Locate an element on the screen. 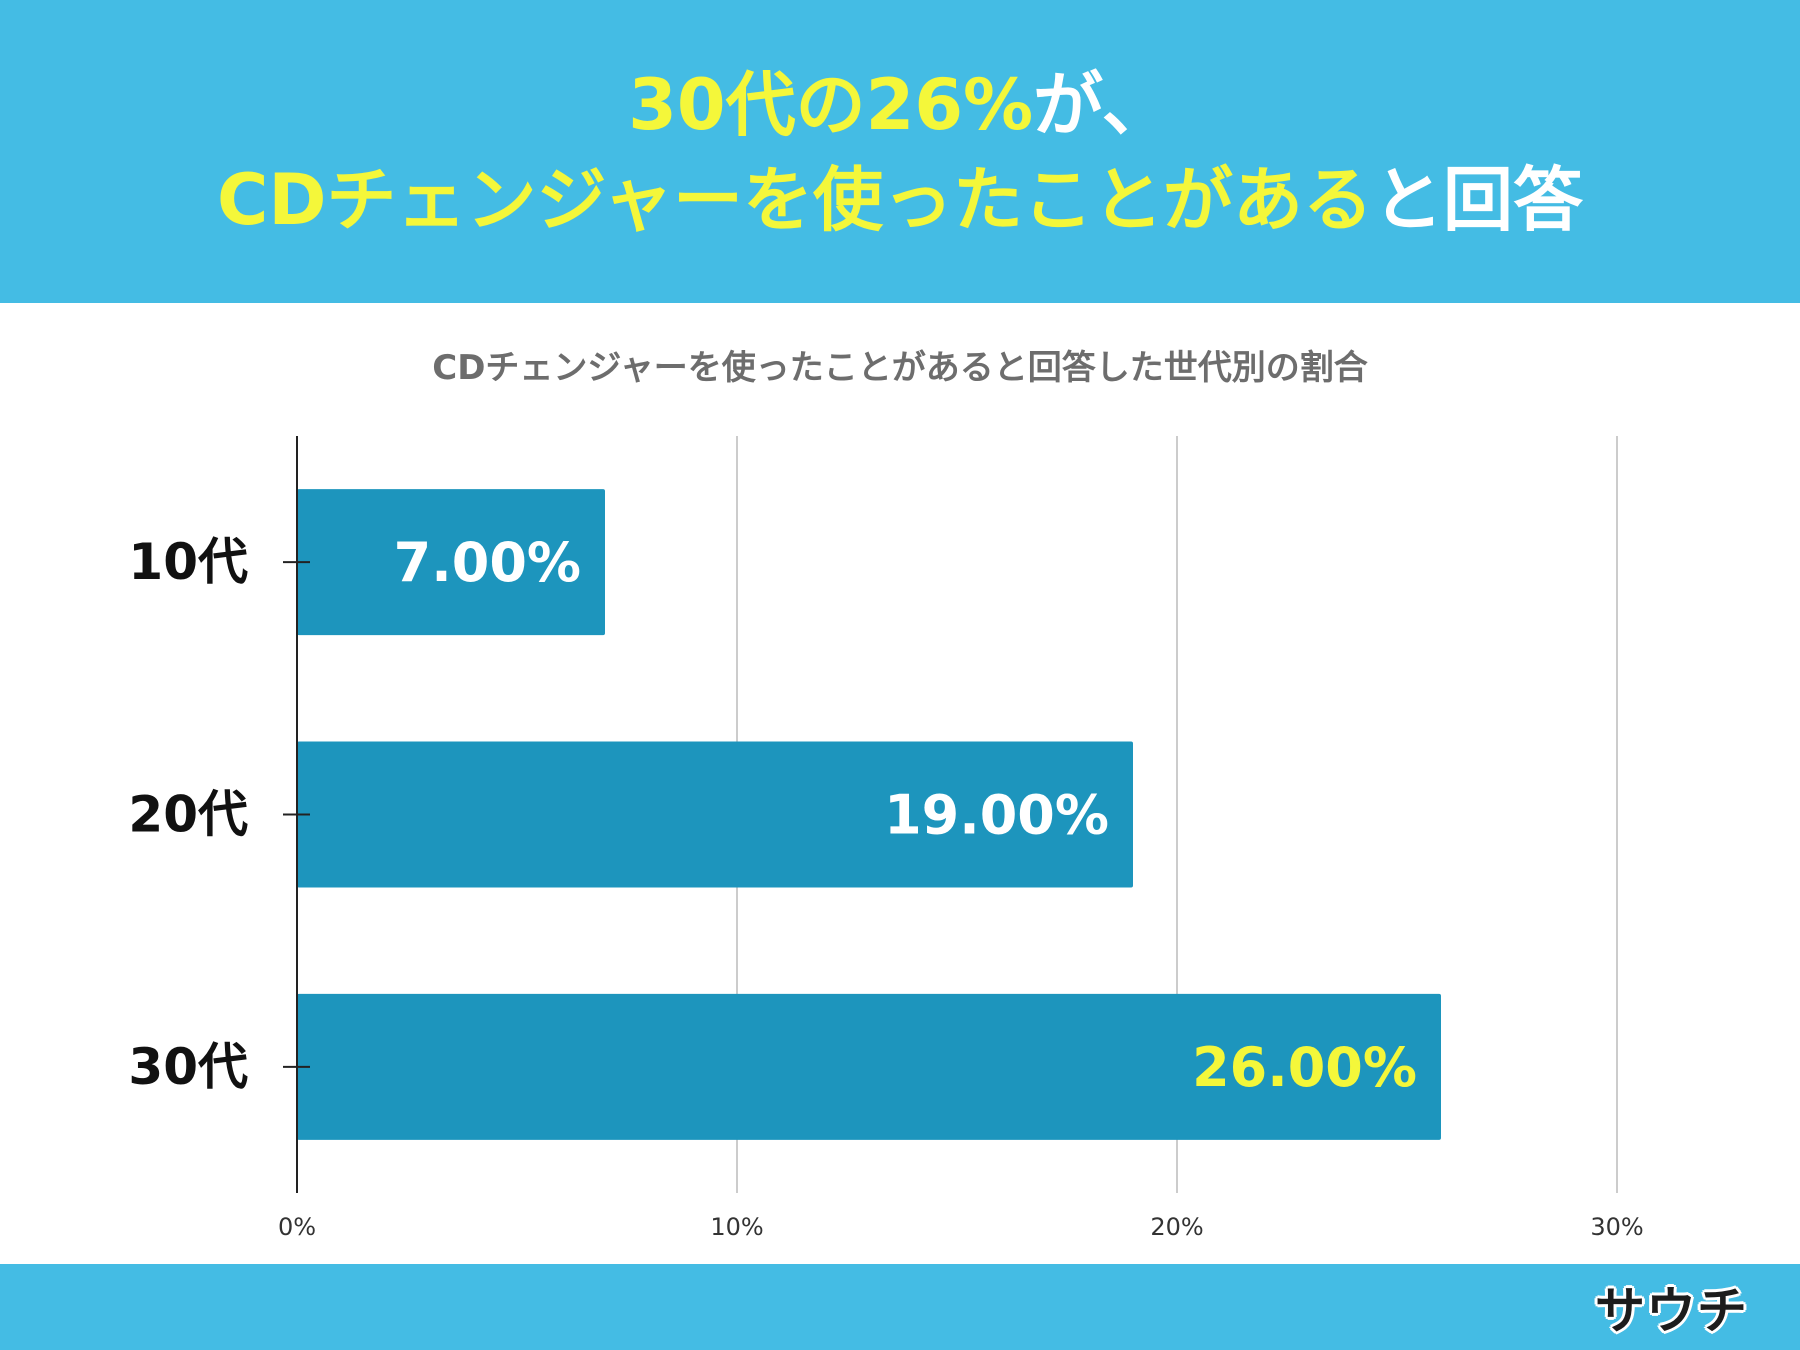  headline-text: が、 is located at coordinates (1102, 105).